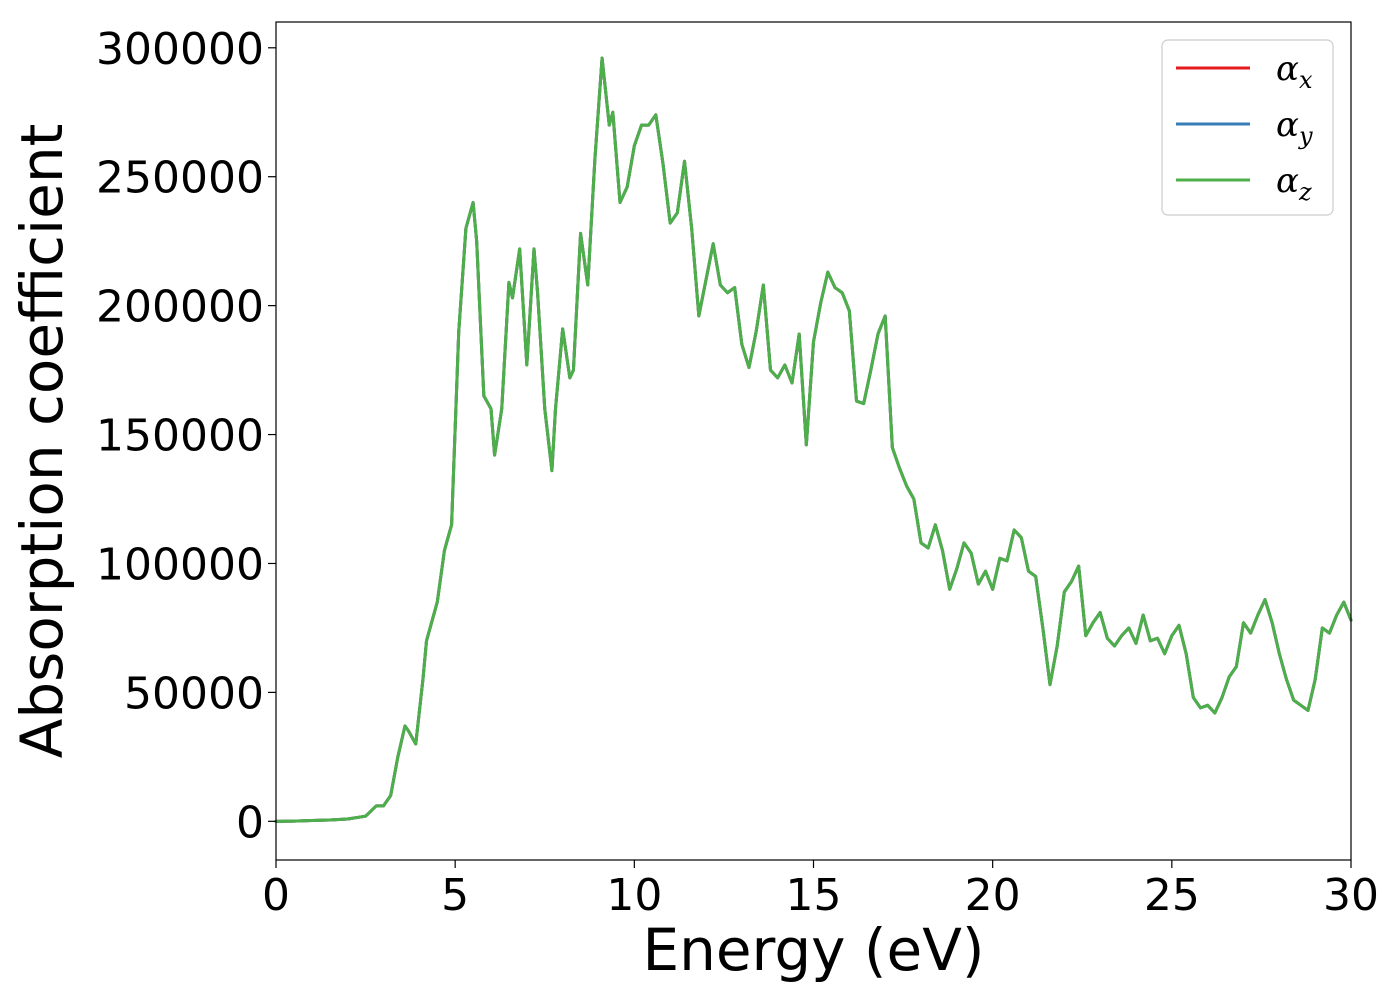  I want to click on y-tick-label: 50000, so click(194, 693).